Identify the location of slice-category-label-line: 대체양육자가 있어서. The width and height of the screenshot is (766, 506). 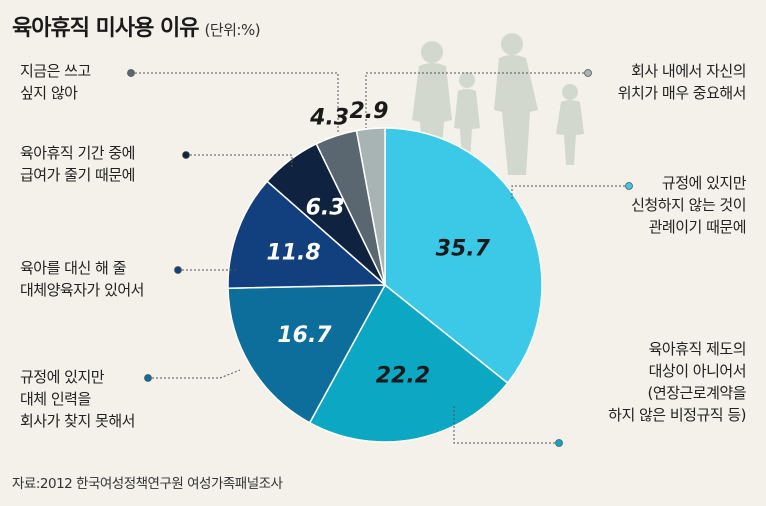
(82, 290).